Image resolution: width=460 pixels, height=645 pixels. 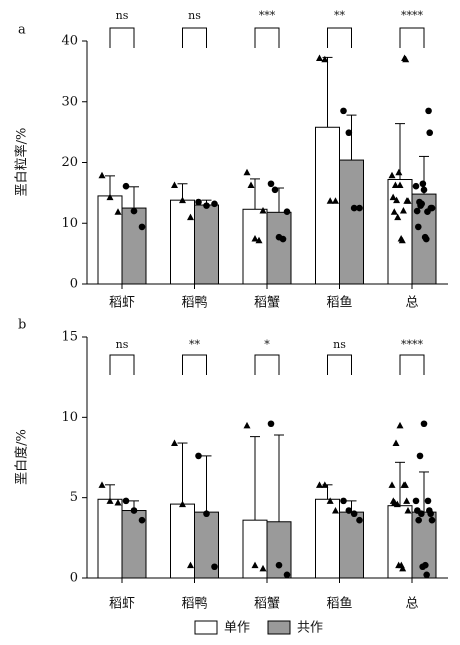 What do you see at coordinates (22, 162) in the screenshot?
I see `y-axis-label: 垩白粒率/%` at bounding box center [22, 162].